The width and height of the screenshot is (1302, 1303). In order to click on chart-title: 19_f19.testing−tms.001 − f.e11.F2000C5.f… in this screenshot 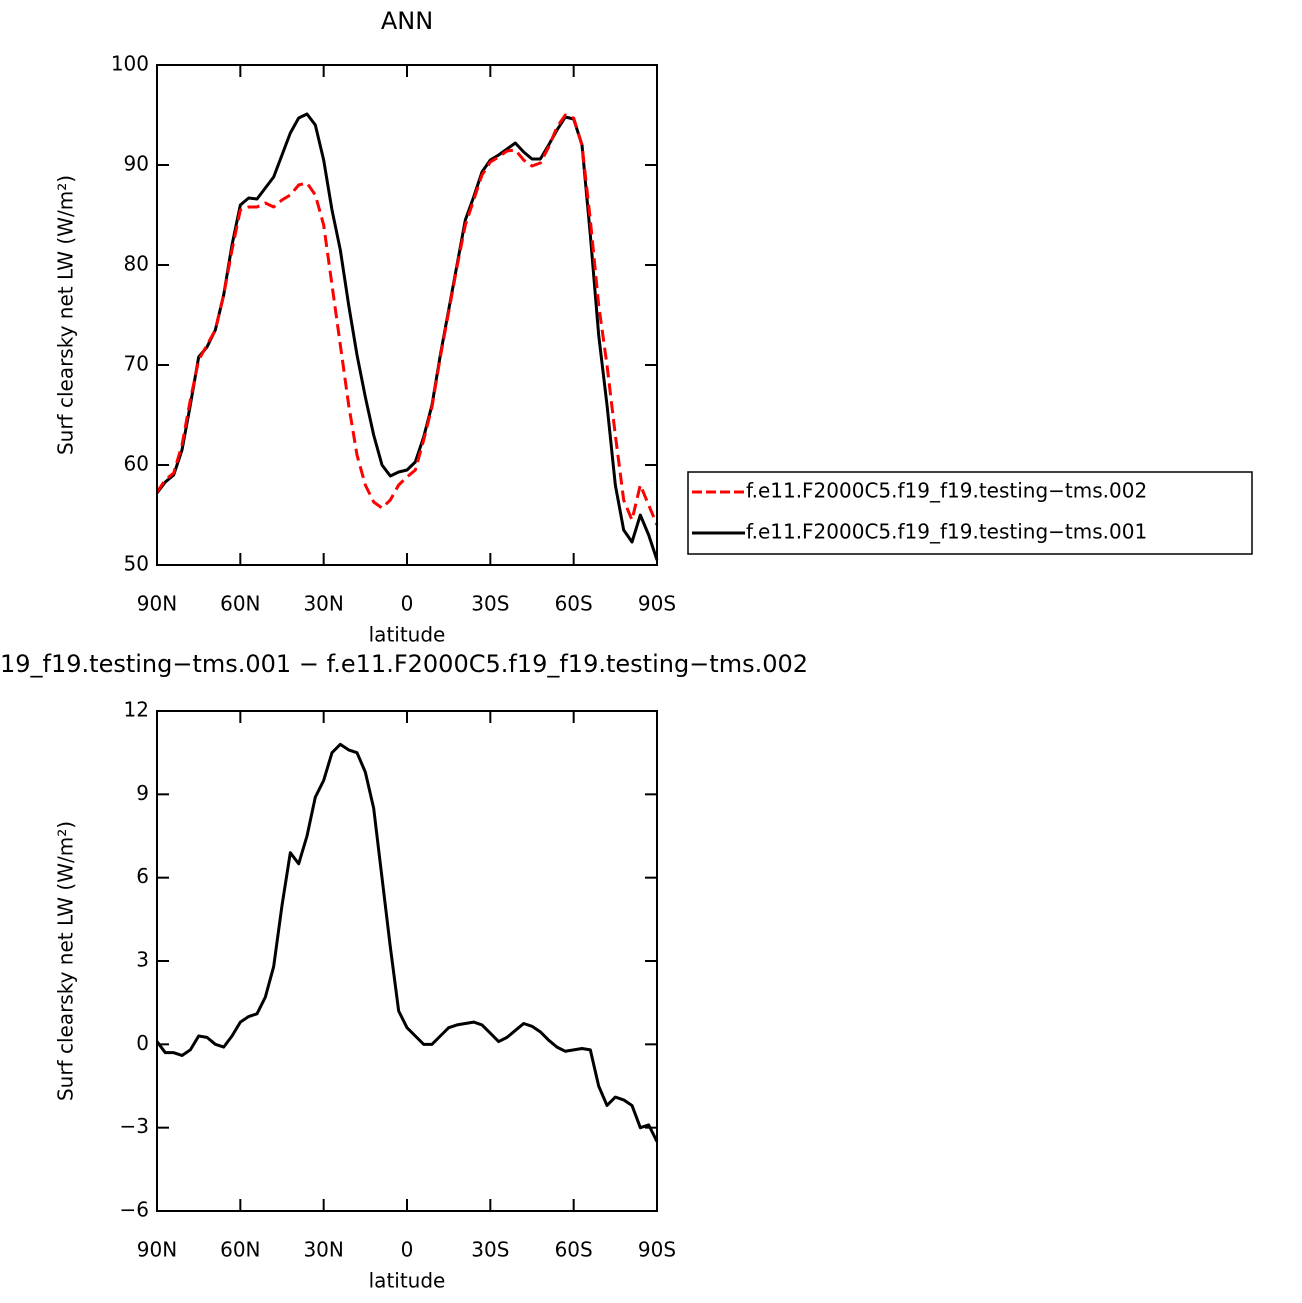, I will do `click(404, 664)`.